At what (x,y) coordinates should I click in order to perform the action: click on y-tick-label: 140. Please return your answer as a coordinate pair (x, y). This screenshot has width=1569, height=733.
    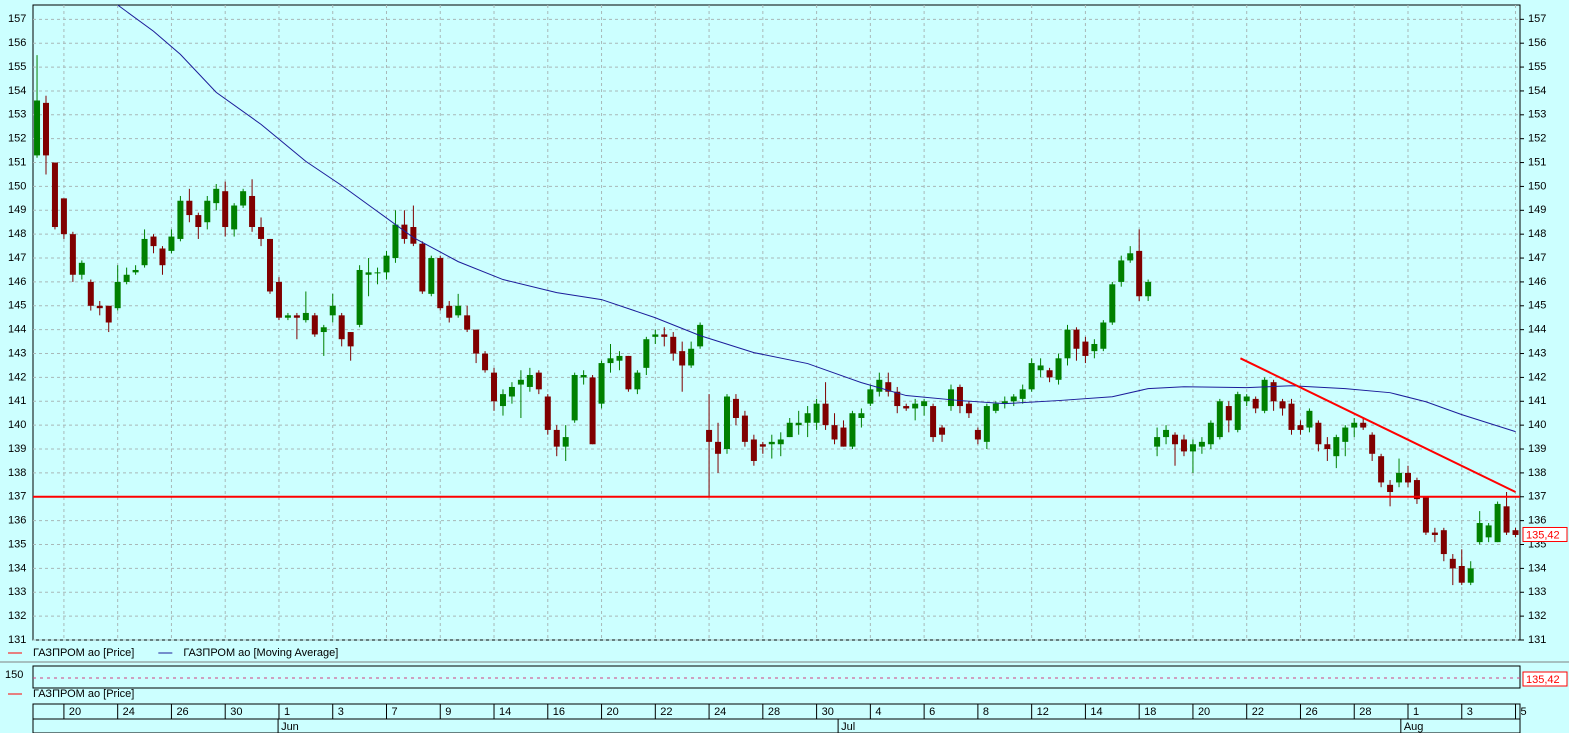
    Looking at the image, I should click on (1537, 425).